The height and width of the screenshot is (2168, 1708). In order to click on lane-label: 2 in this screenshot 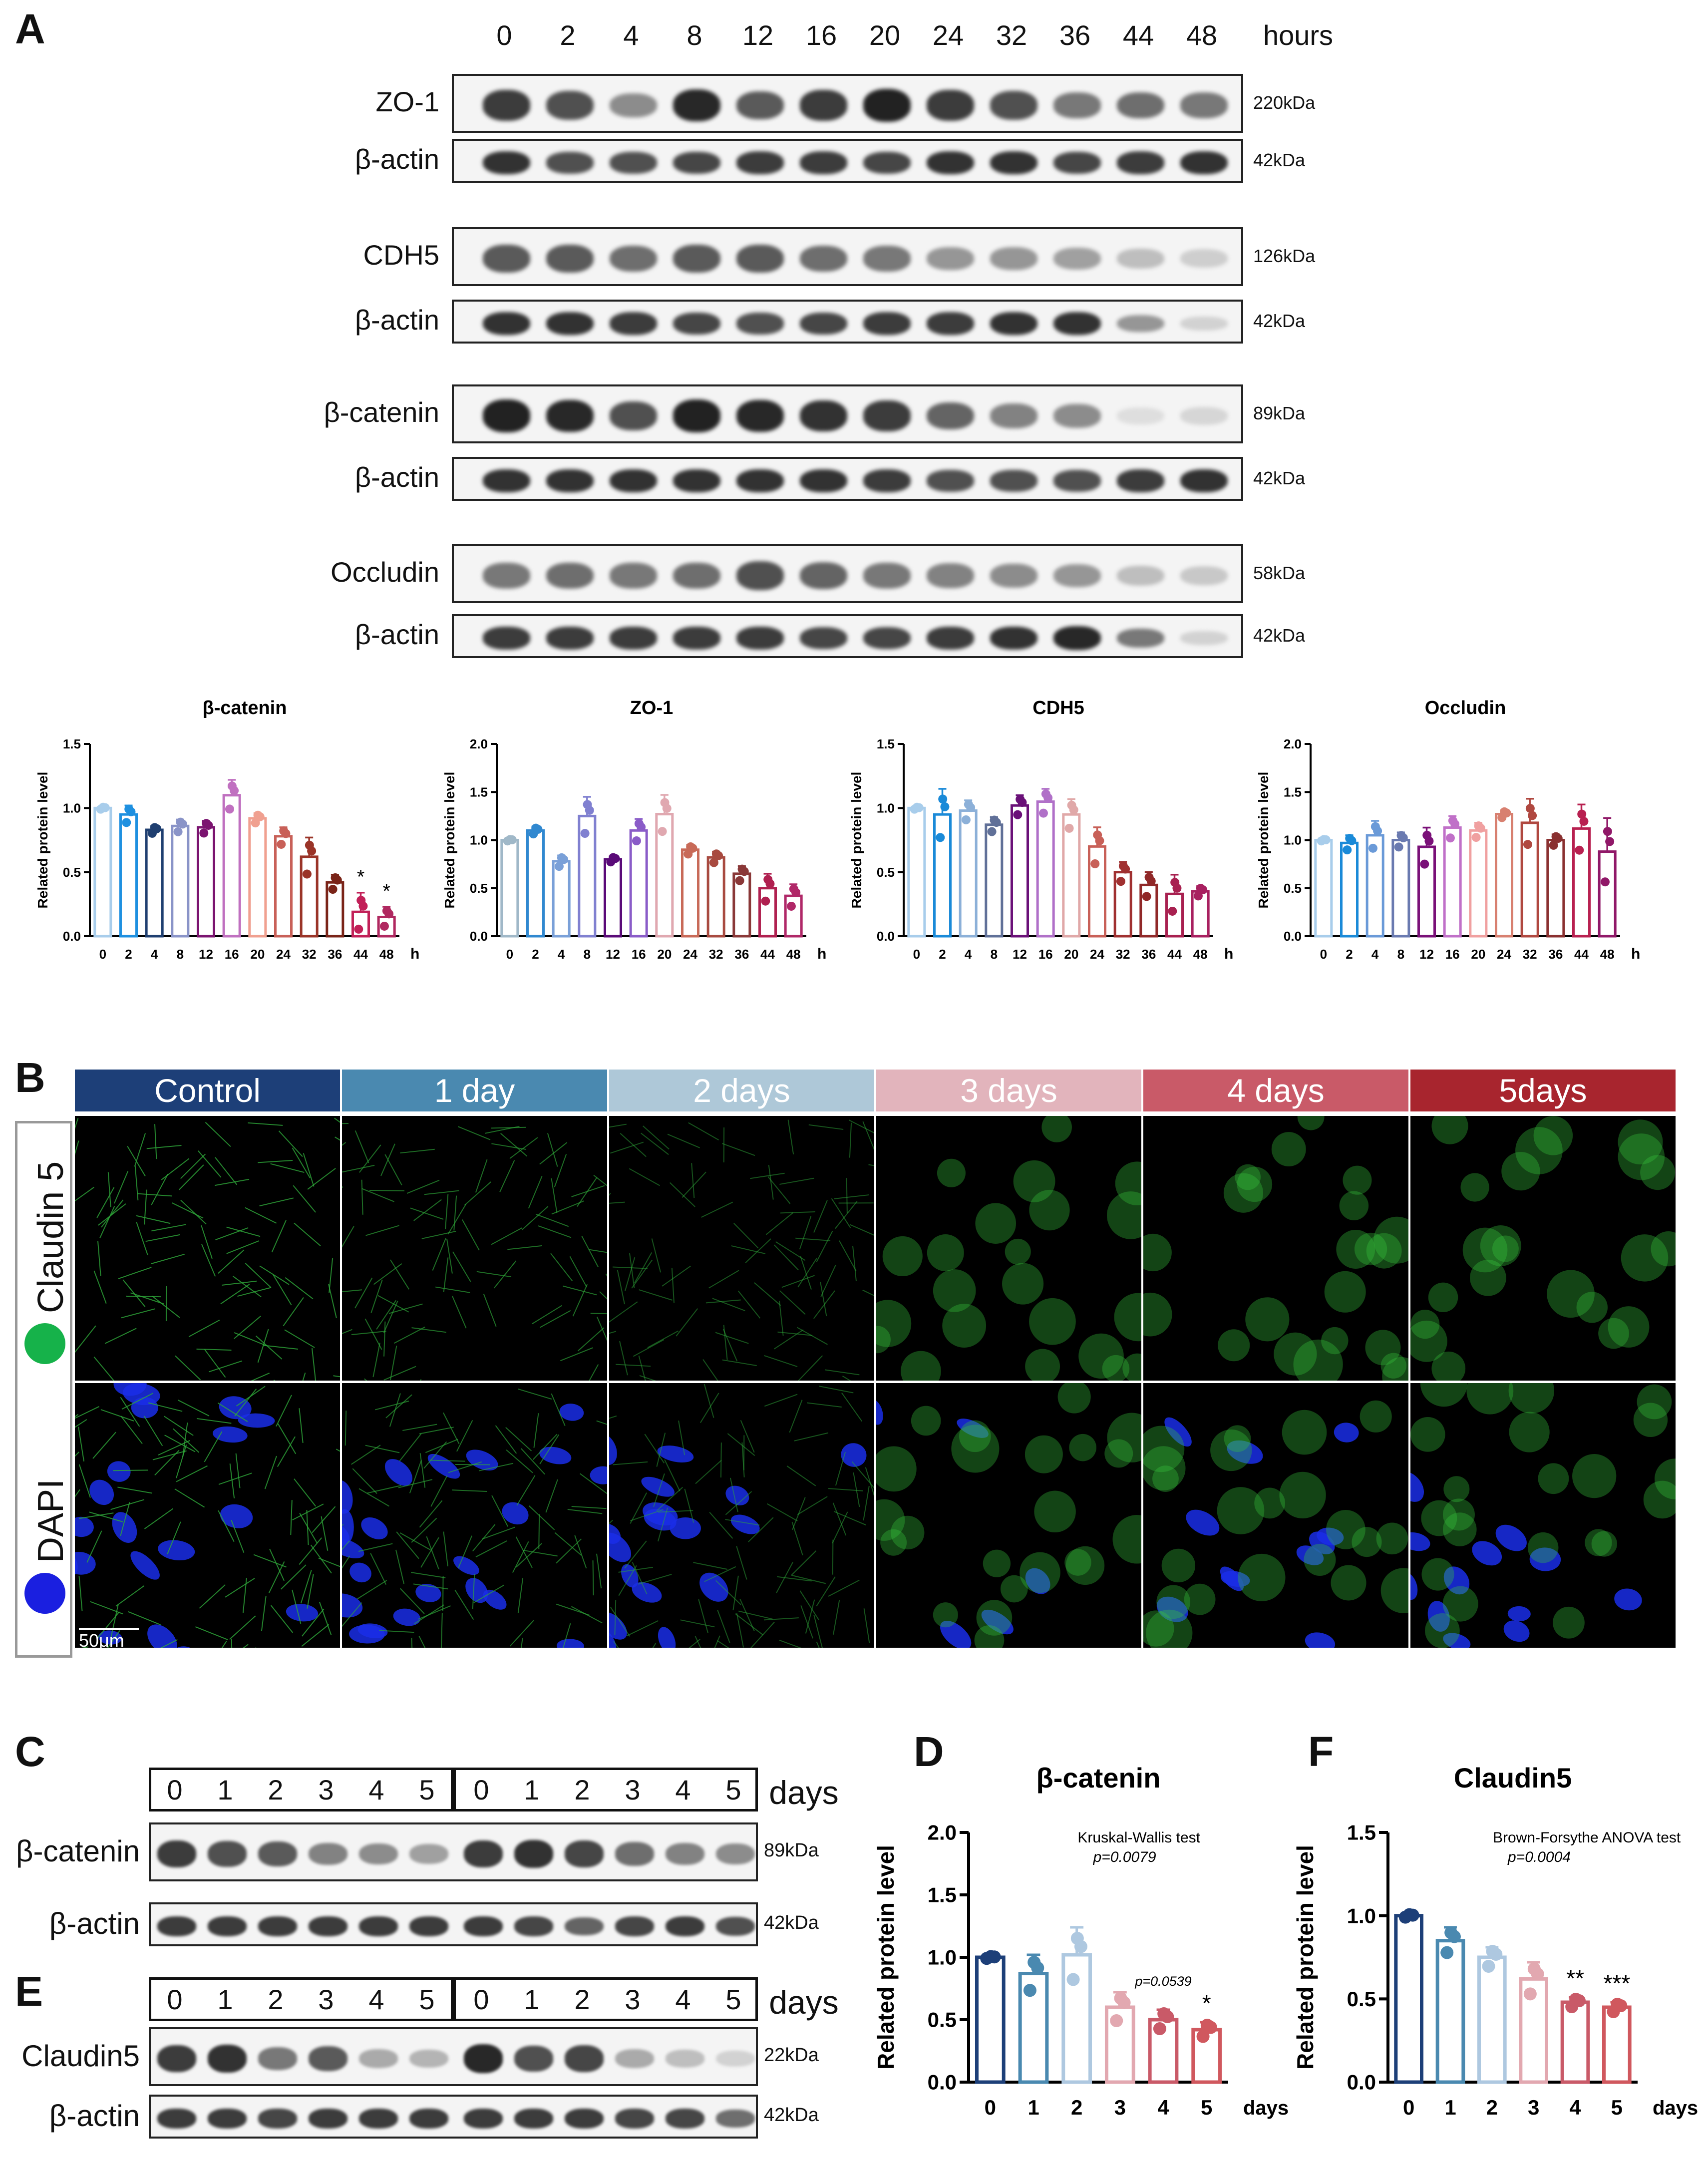, I will do `click(582, 1999)`.